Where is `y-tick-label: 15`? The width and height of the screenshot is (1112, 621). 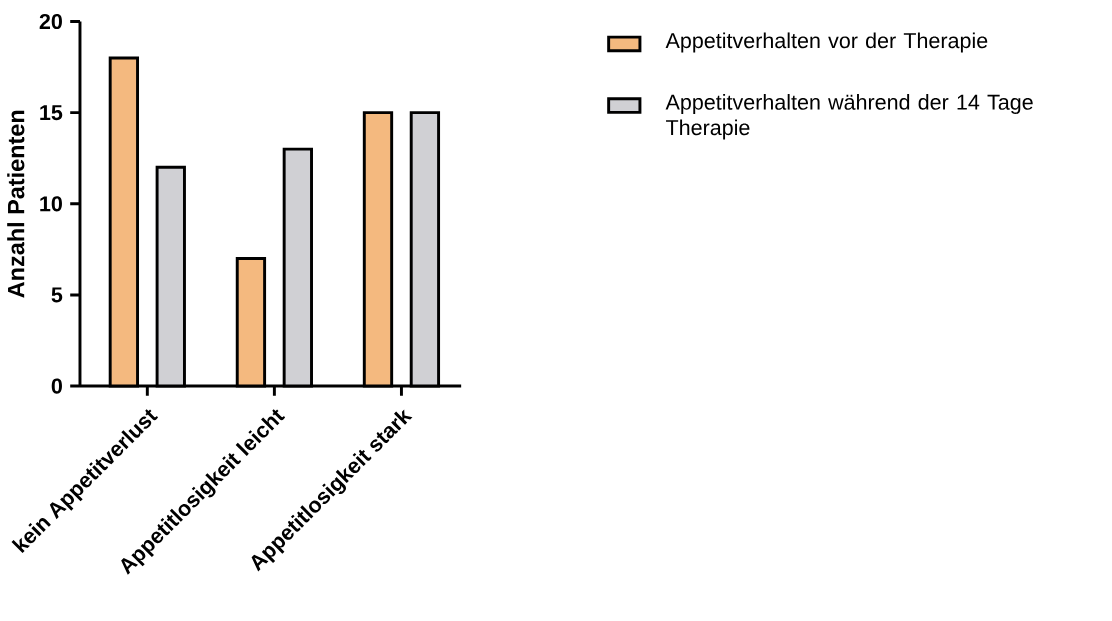
y-tick-label: 15 is located at coordinates (51, 113).